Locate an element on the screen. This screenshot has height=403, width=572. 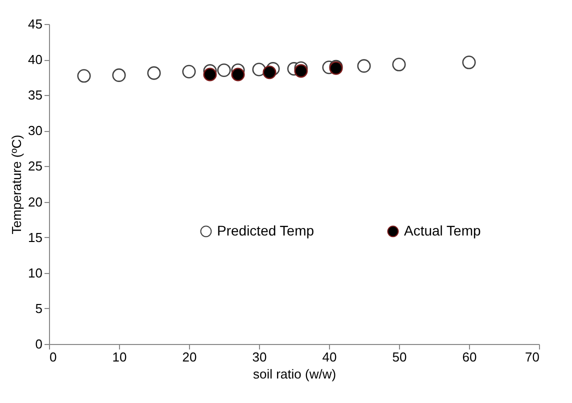
x-tick-label: 0 is located at coordinates (53, 357).